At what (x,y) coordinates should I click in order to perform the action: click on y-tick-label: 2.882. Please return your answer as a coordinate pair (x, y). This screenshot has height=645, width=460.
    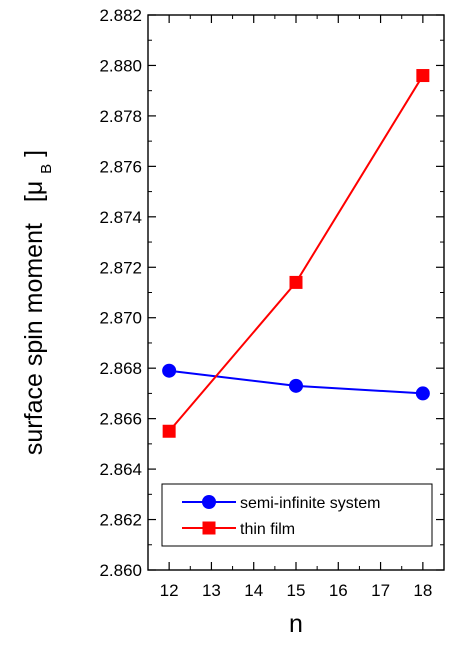
    Looking at the image, I should click on (120, 15).